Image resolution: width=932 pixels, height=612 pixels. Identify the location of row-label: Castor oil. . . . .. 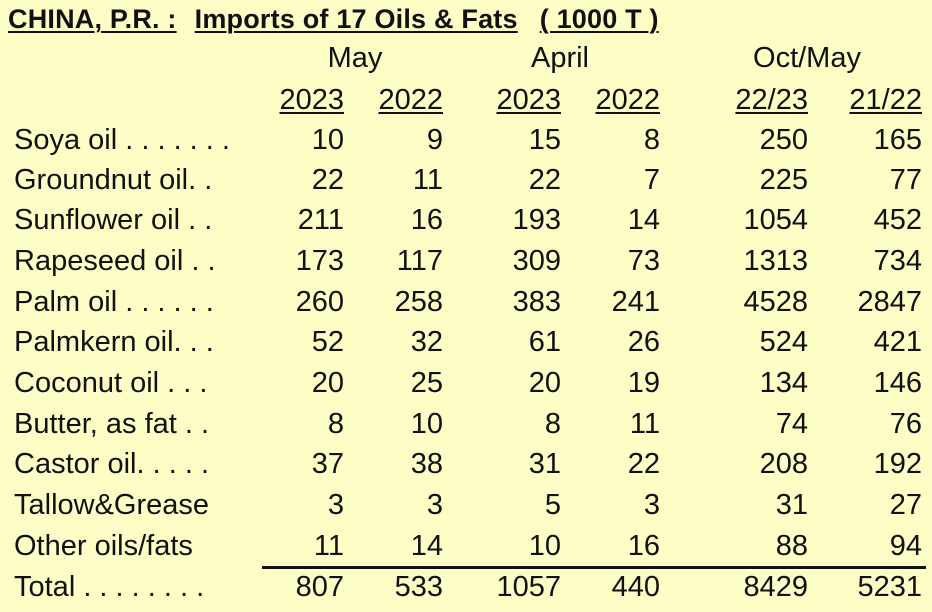
(111, 464).